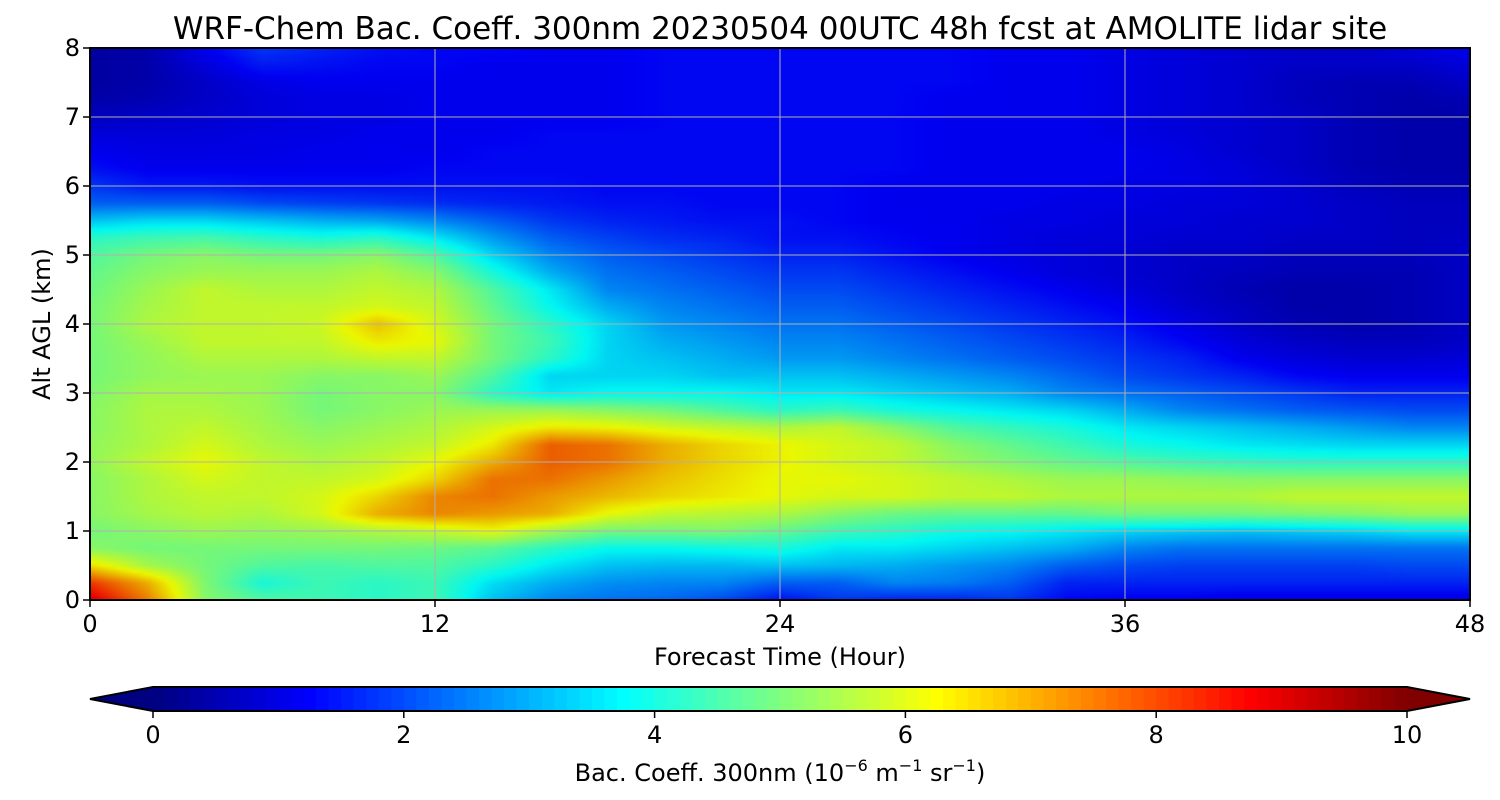 This screenshot has width=1500, height=800. I want to click on colorbar-tick-label: 8, so click(1156, 735).